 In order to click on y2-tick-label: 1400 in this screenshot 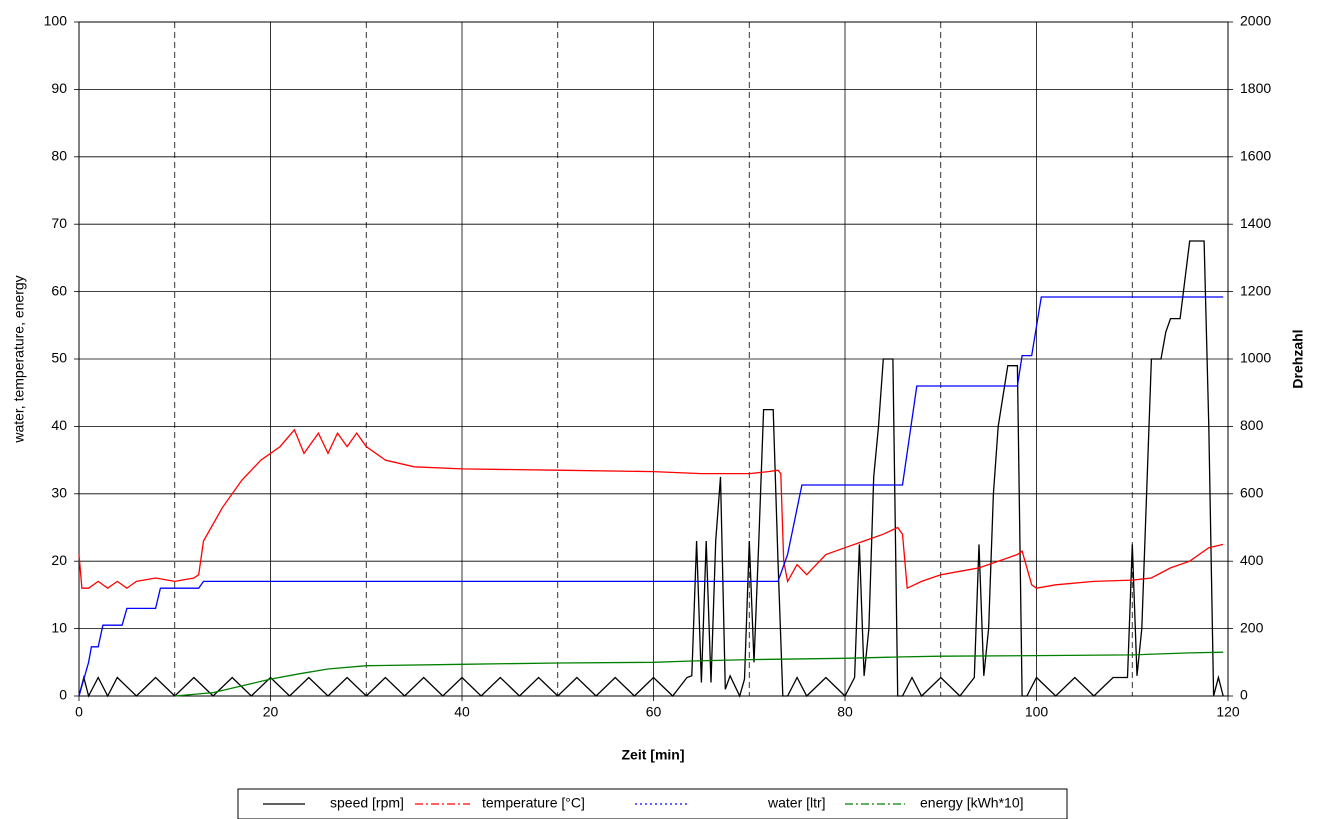, I will do `click(1255, 223)`.